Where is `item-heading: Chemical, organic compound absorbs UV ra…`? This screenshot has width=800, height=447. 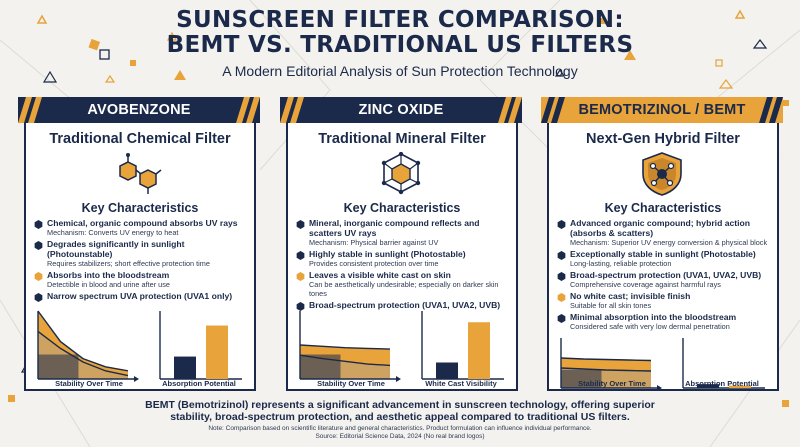
item-heading: Chemical, organic compound absorbs UV ra… is located at coordinates (142, 223).